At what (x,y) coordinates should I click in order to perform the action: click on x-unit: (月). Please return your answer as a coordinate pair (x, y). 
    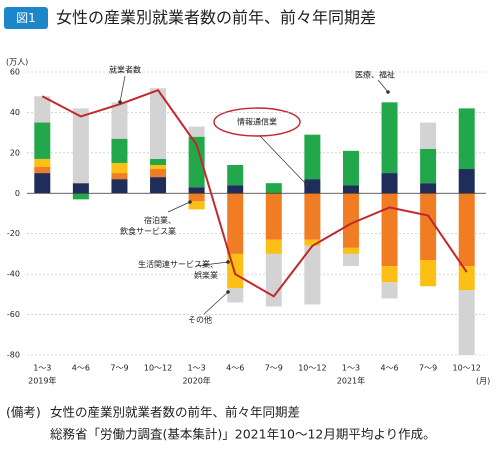
    Looking at the image, I should click on (483, 381).